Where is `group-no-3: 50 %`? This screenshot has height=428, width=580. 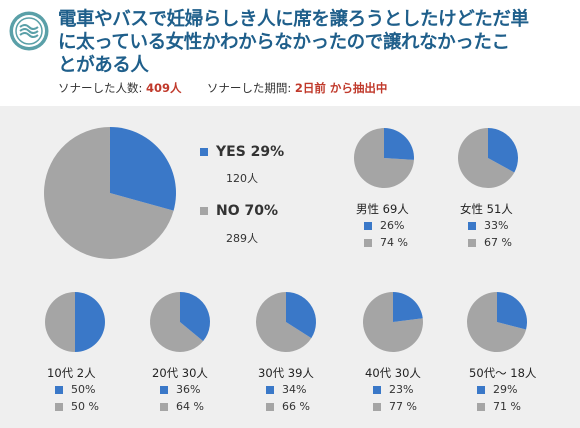 group-no-3: 50 % is located at coordinates (77, 406).